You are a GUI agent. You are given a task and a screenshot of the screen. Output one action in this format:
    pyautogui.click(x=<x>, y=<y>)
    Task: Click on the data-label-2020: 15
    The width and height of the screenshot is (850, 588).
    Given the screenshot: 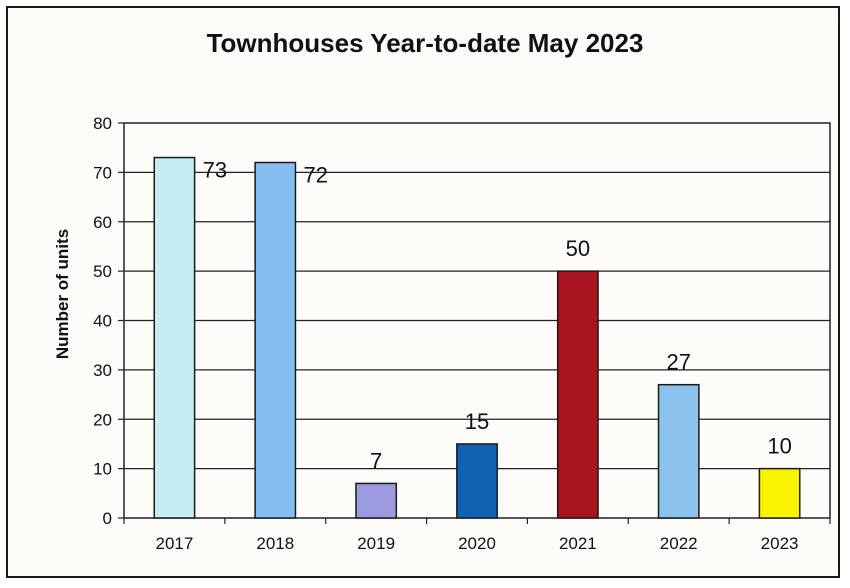 What is the action you would take?
    pyautogui.click(x=477, y=421)
    